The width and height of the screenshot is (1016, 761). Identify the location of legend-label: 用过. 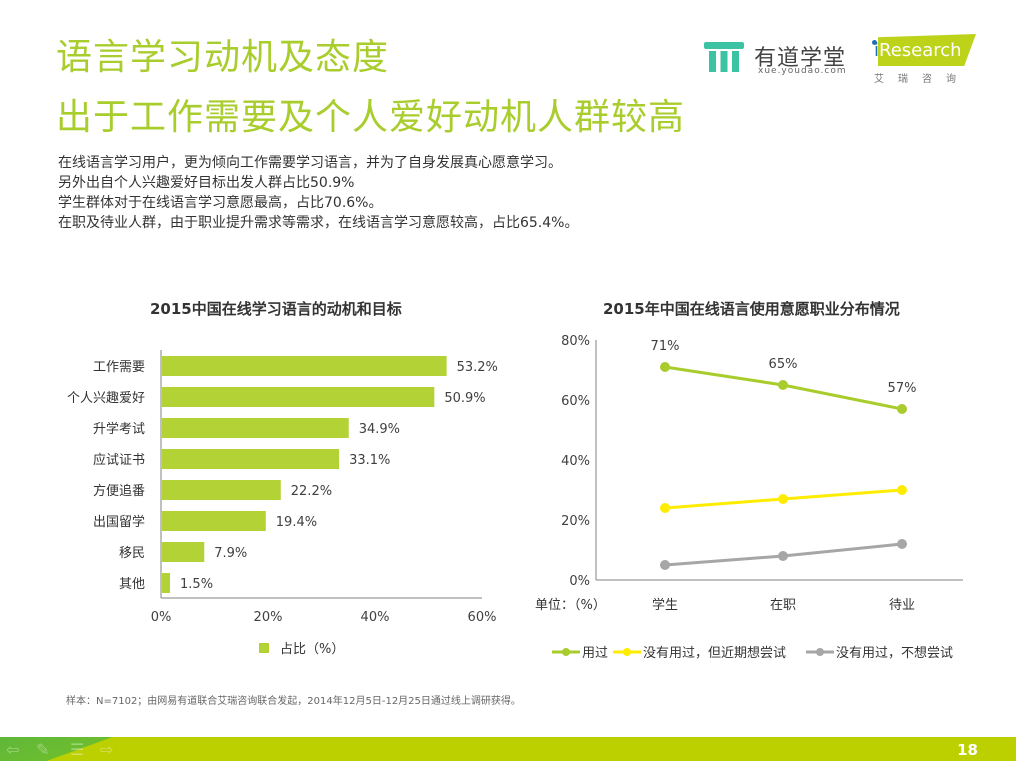
(595, 653).